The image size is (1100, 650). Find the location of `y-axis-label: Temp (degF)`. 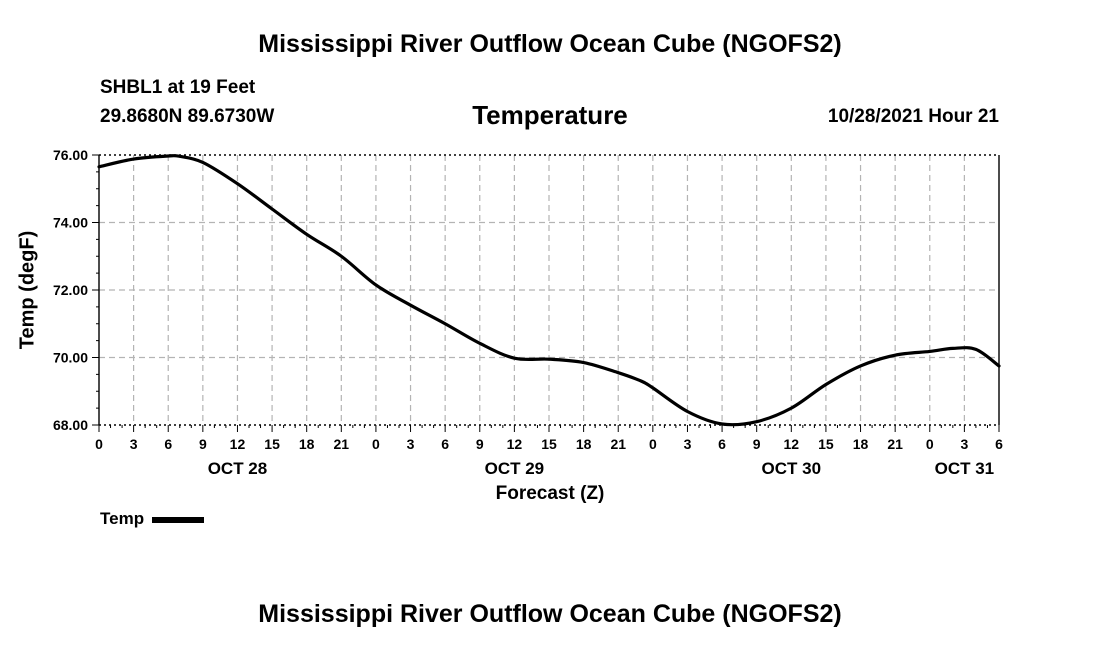

y-axis-label: Temp (degF) is located at coordinates (27, 290).